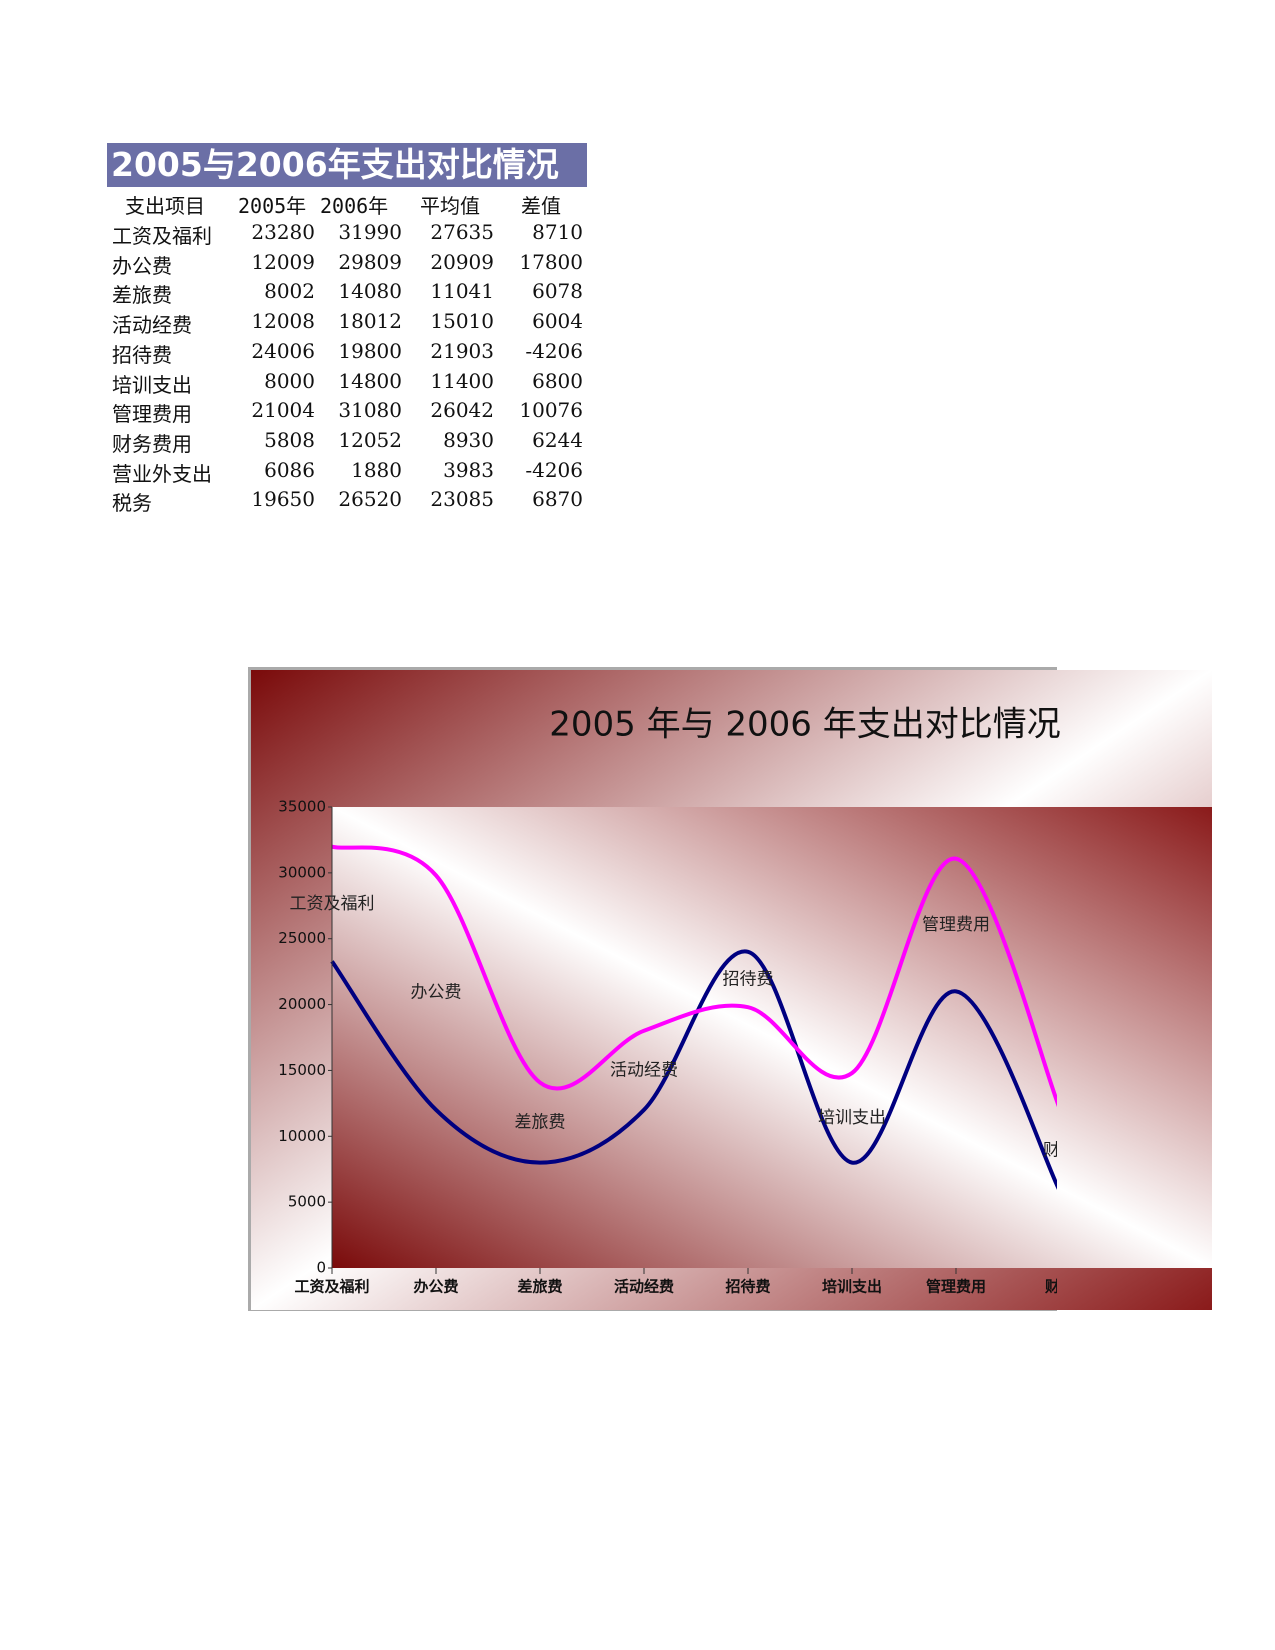  I want to click on table-cell: 8930, so click(468, 439).